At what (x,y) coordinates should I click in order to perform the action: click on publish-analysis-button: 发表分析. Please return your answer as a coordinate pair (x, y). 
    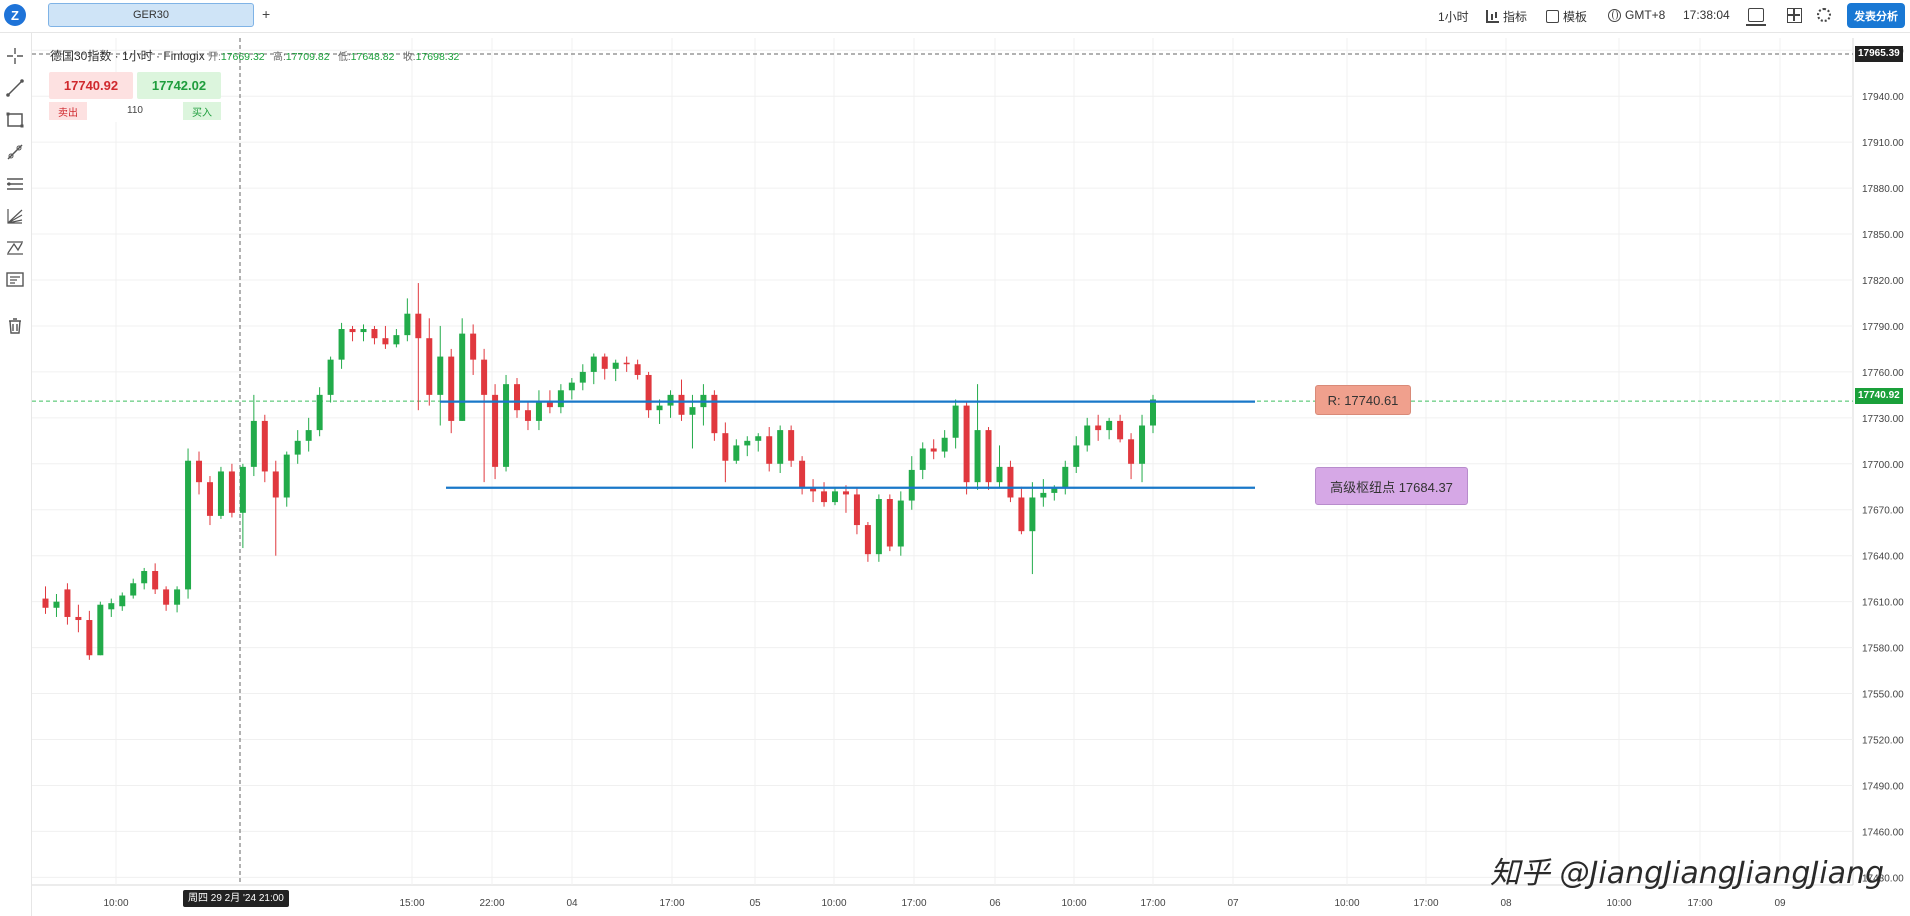
    Looking at the image, I should click on (1876, 15).